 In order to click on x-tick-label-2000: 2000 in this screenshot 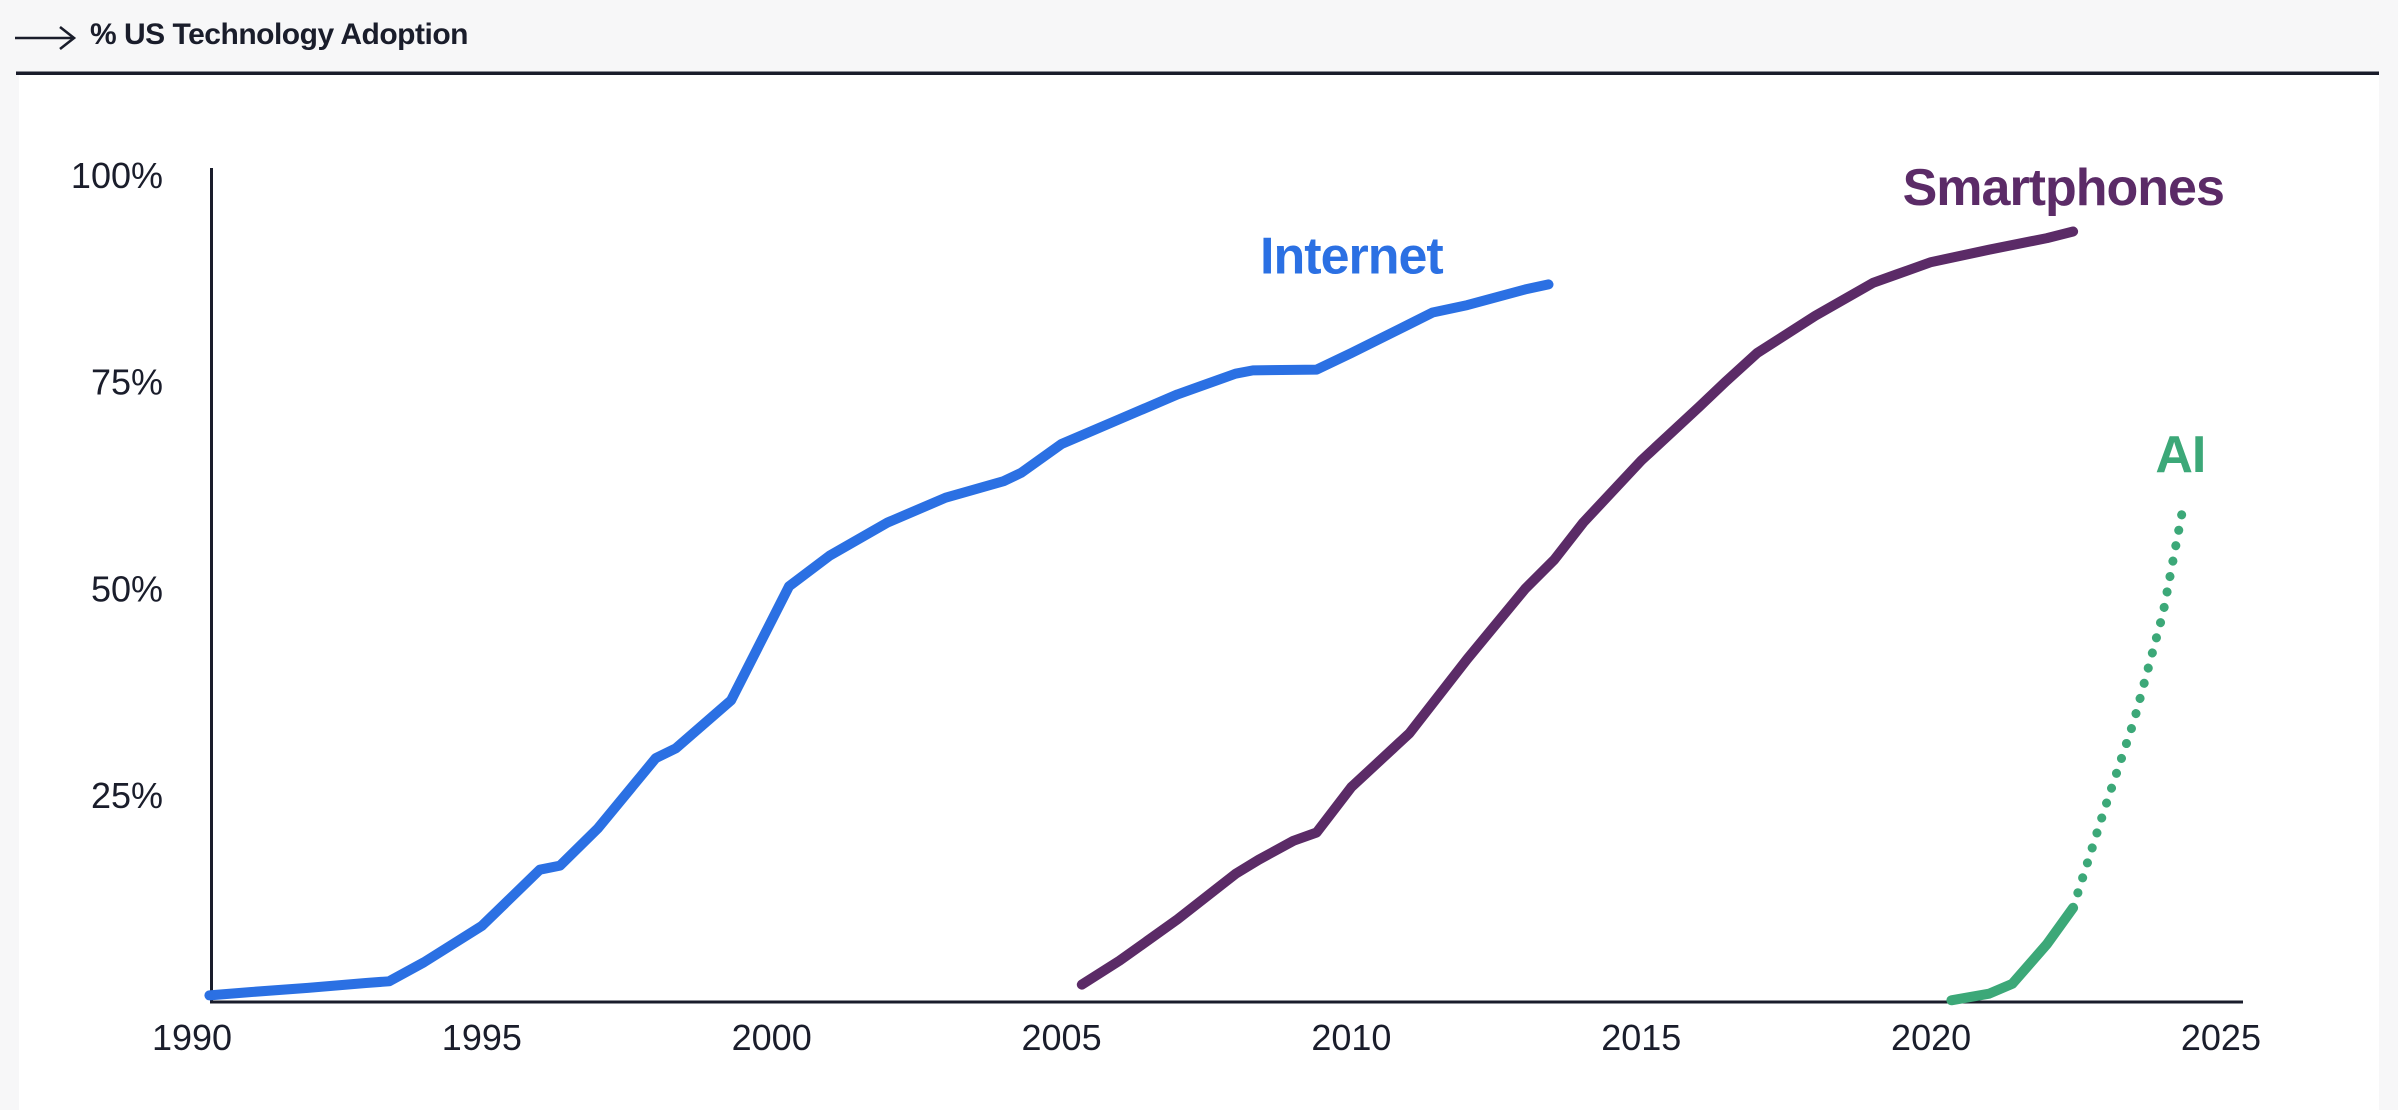, I will do `click(772, 1037)`.